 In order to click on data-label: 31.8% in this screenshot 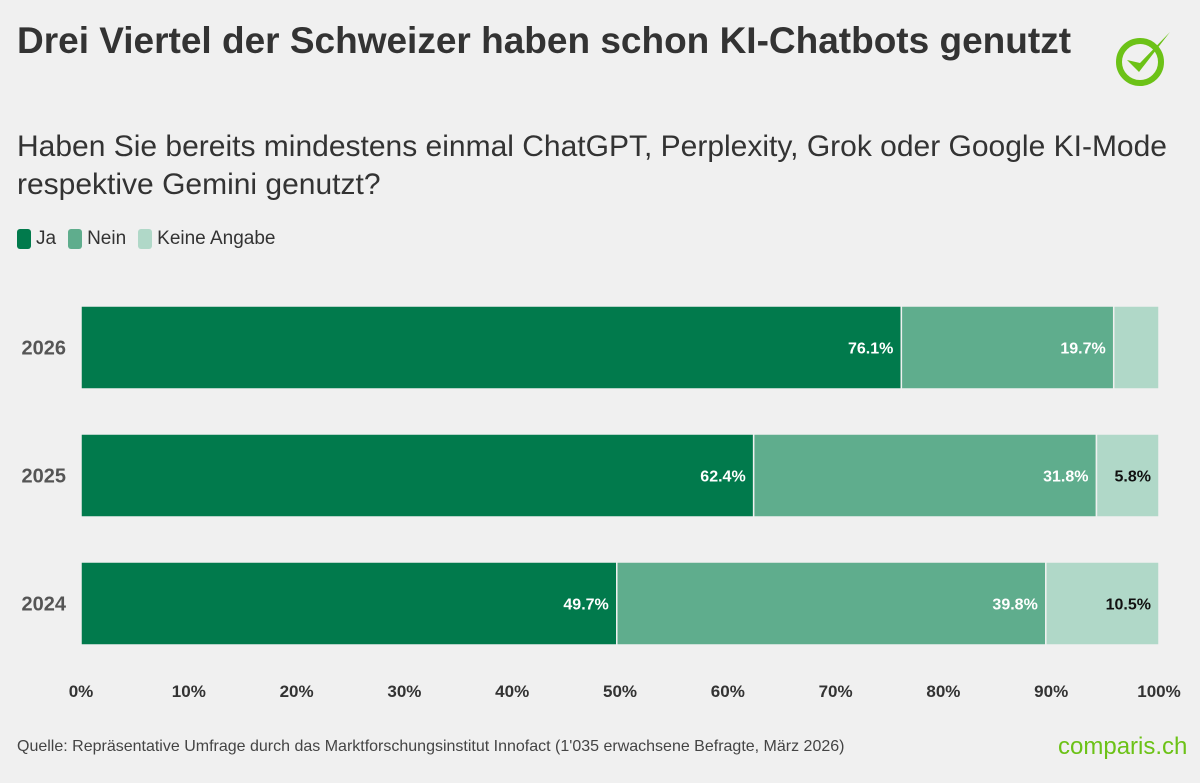, I will do `click(1065, 477)`.